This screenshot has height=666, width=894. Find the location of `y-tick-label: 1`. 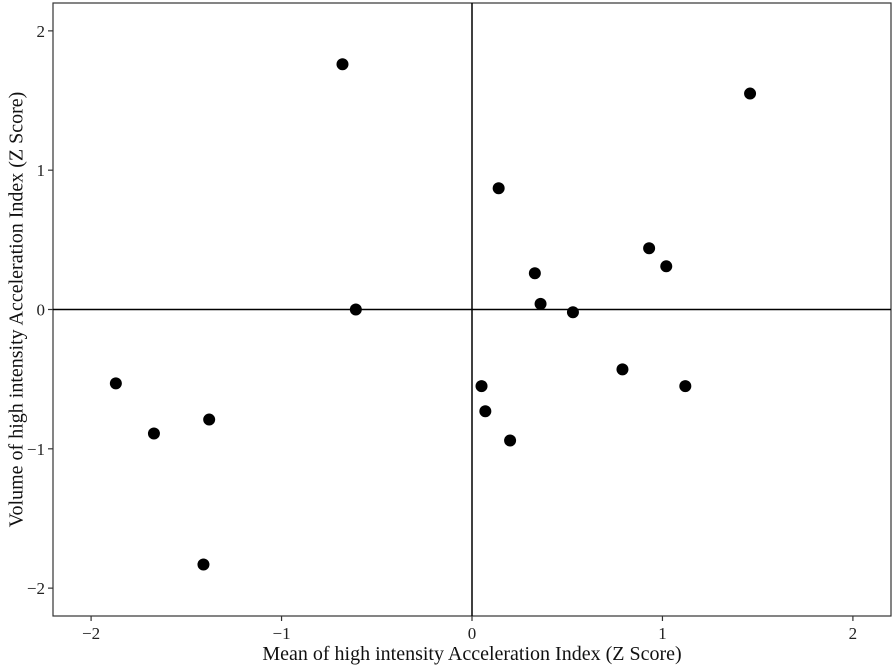

y-tick-label: 1 is located at coordinates (41, 170).